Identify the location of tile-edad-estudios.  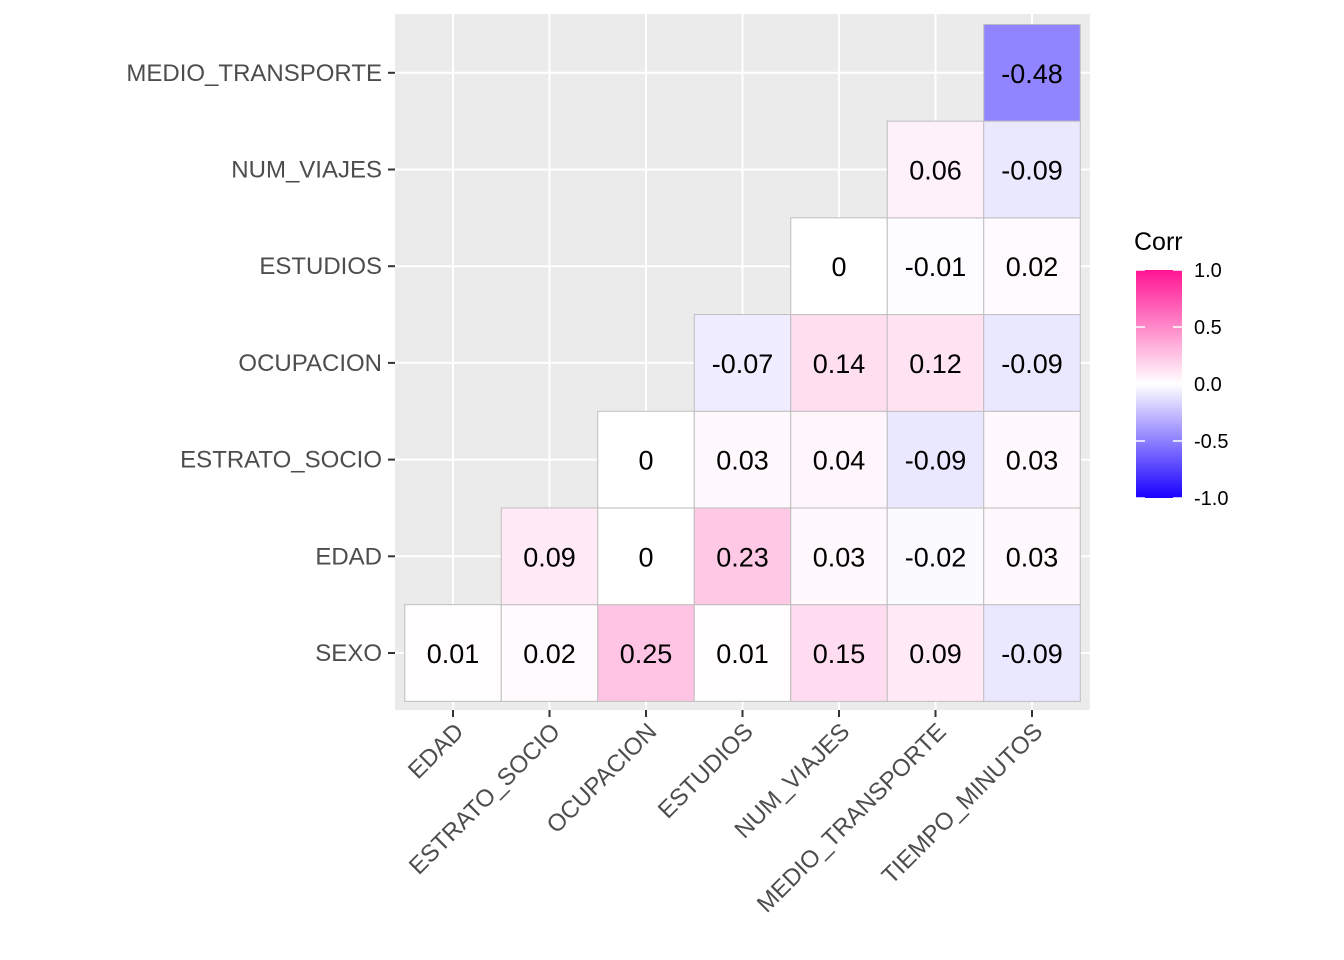
(742, 556).